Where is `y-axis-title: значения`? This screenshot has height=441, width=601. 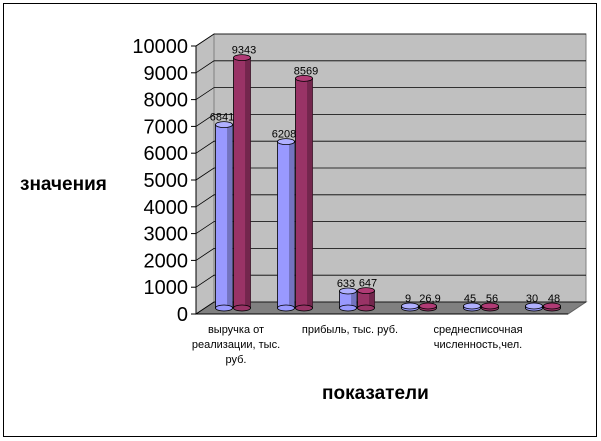 y-axis-title: значения is located at coordinates (63, 184).